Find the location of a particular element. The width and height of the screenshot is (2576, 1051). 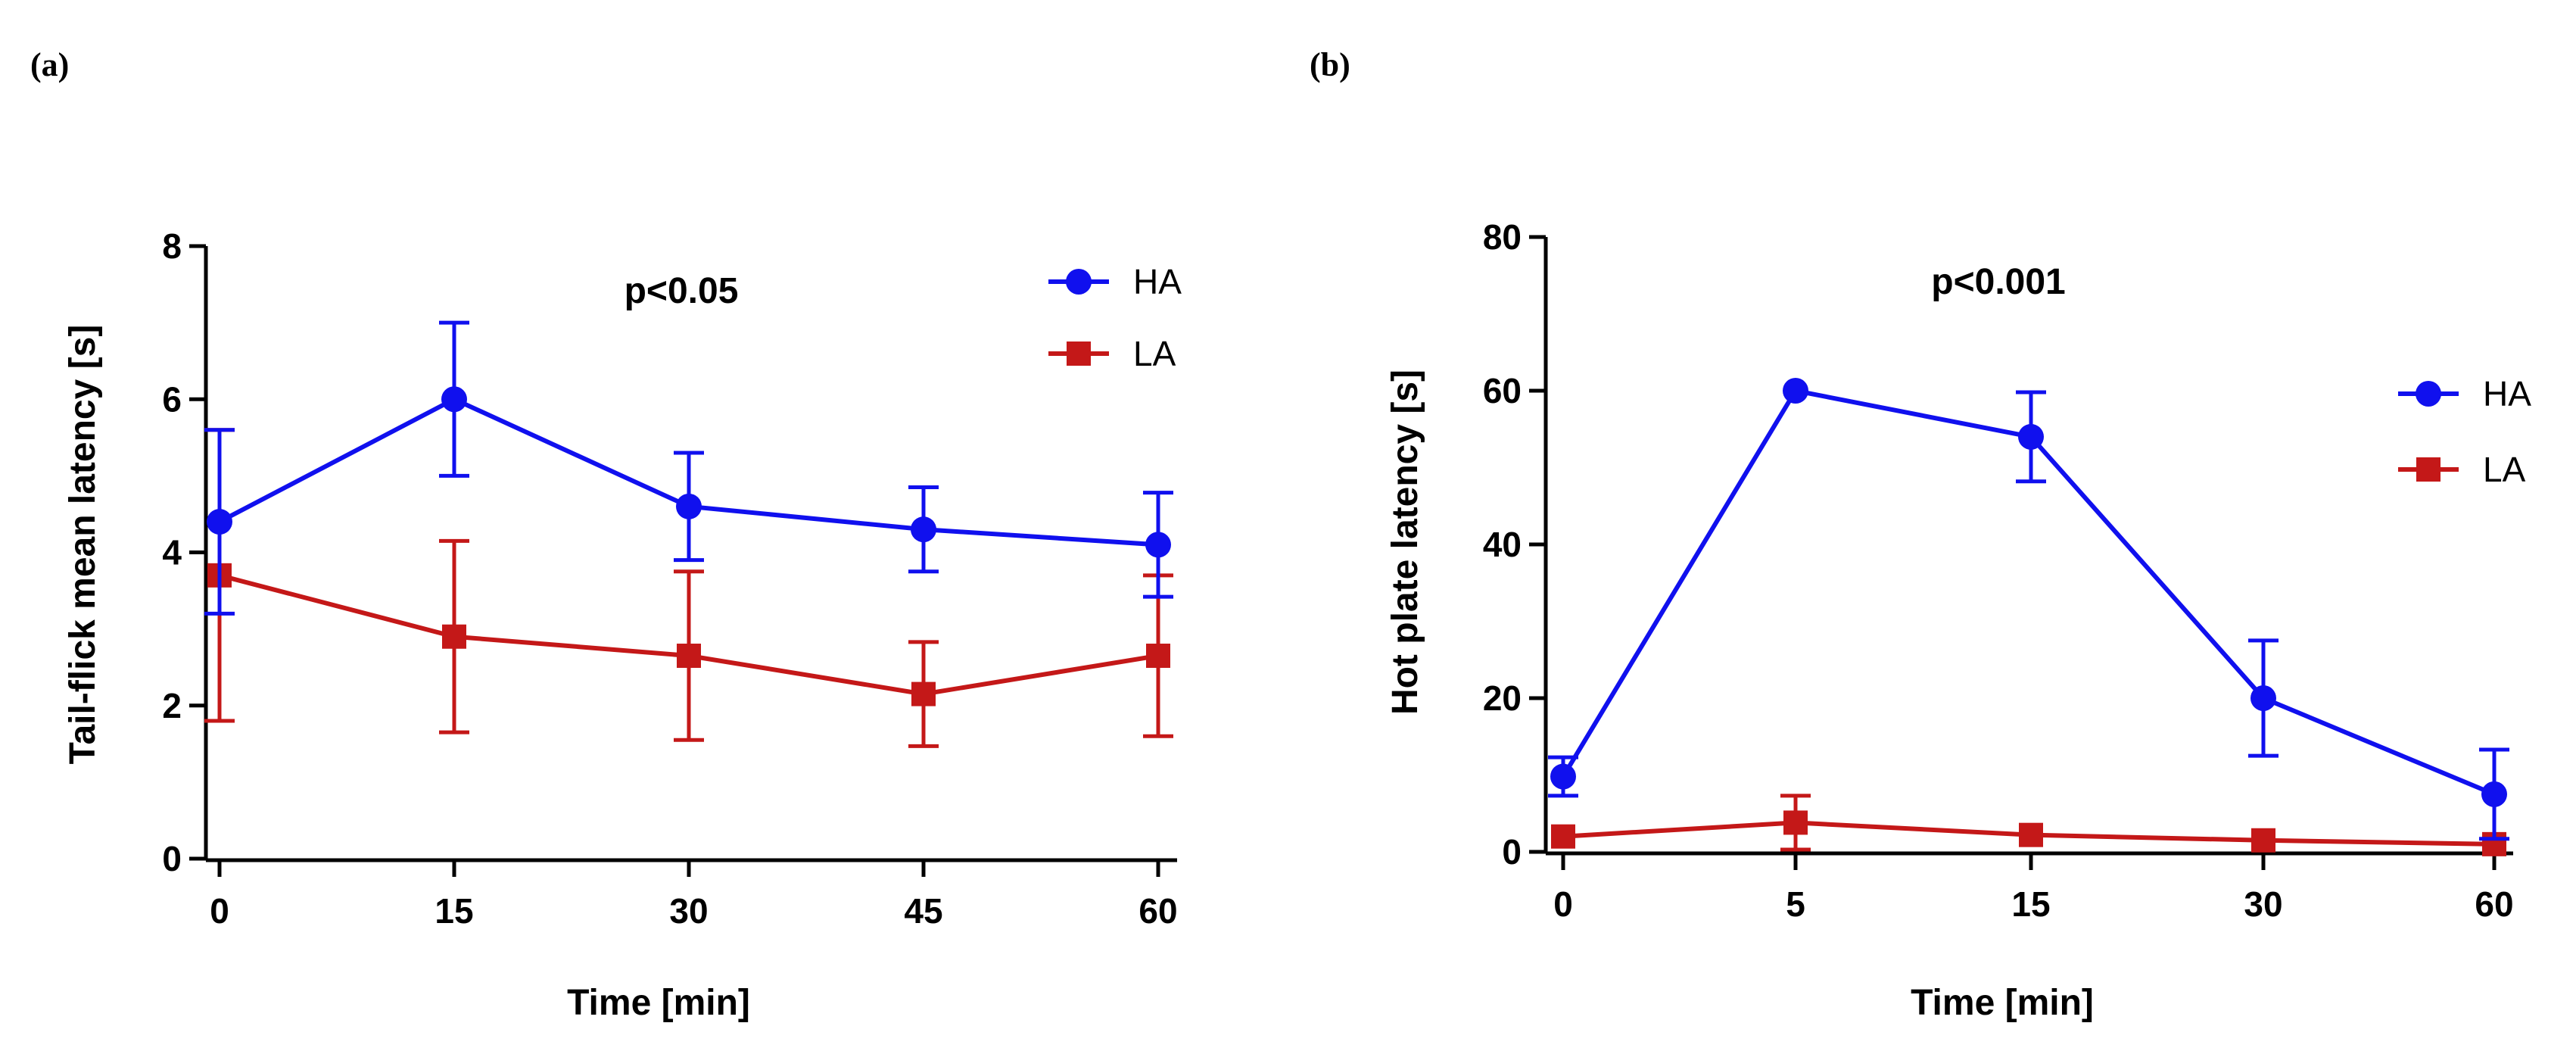

y-tick-label-a: 6 is located at coordinates (172, 399).